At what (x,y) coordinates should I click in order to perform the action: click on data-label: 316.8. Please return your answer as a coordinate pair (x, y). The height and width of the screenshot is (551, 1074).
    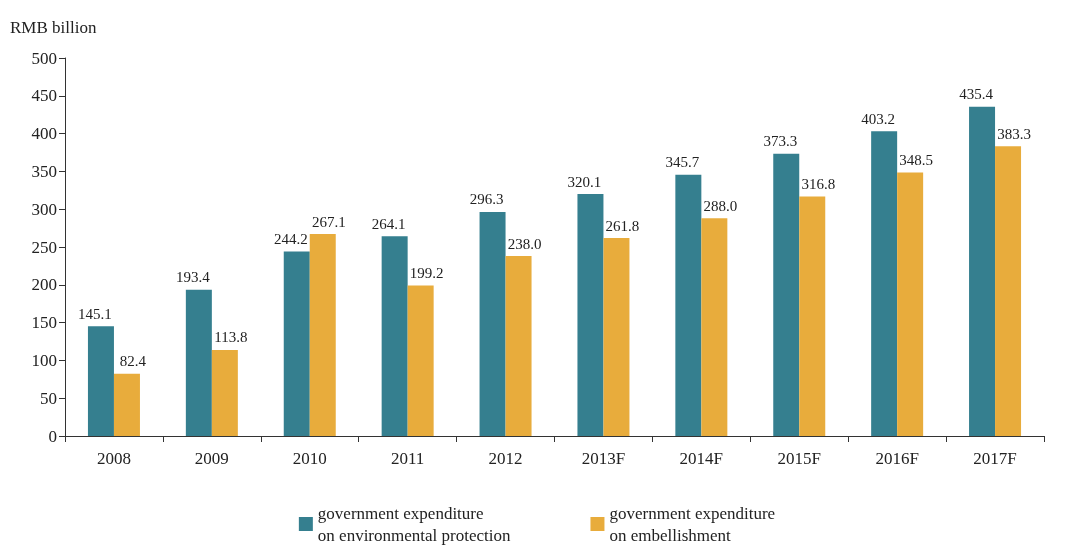
    Looking at the image, I should click on (818, 184).